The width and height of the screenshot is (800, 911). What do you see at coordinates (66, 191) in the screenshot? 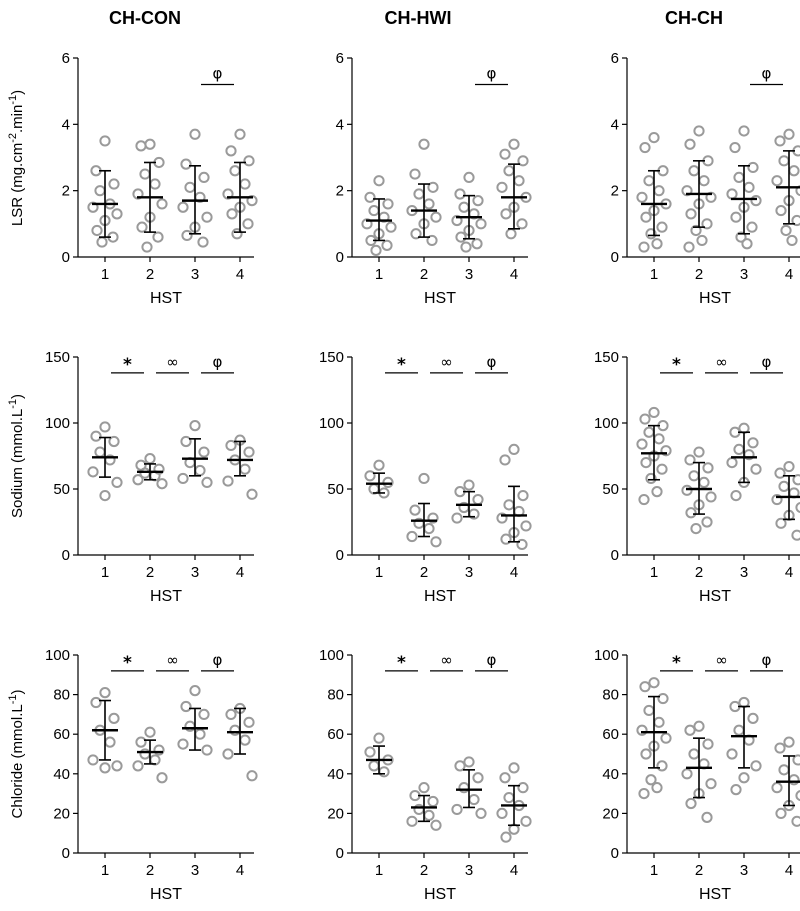
I see `y-tick-label: 2` at bounding box center [66, 191].